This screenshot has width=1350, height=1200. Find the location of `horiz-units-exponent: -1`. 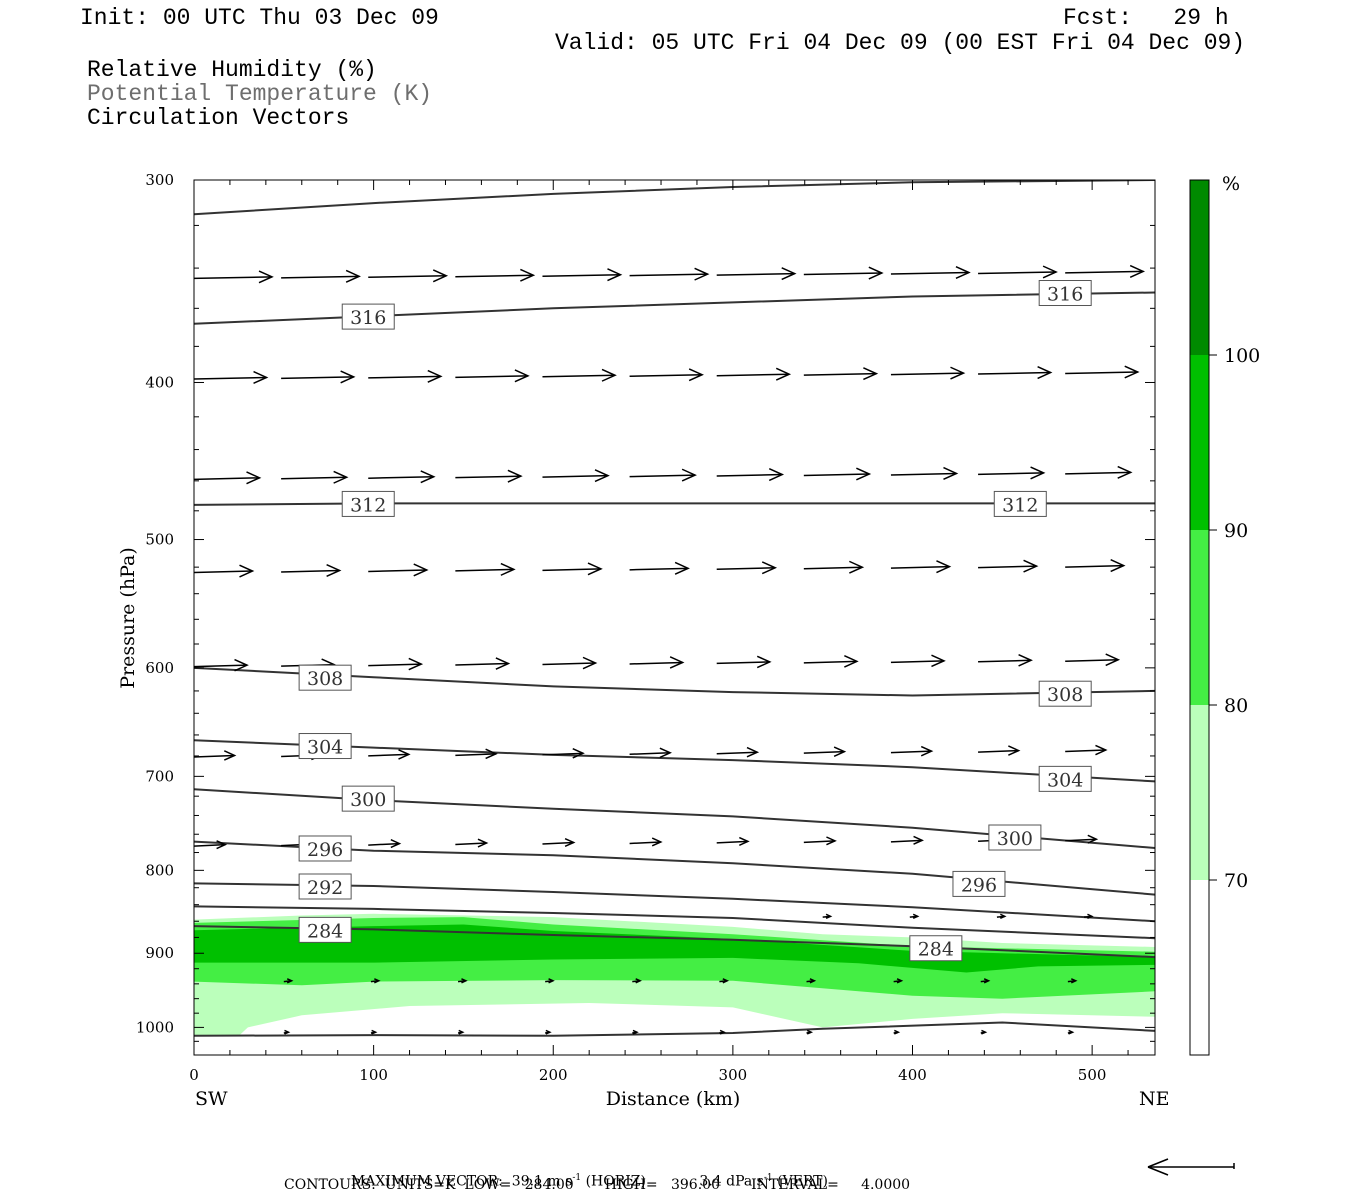

horiz-units-exponent: -1 is located at coordinates (577, 1178).